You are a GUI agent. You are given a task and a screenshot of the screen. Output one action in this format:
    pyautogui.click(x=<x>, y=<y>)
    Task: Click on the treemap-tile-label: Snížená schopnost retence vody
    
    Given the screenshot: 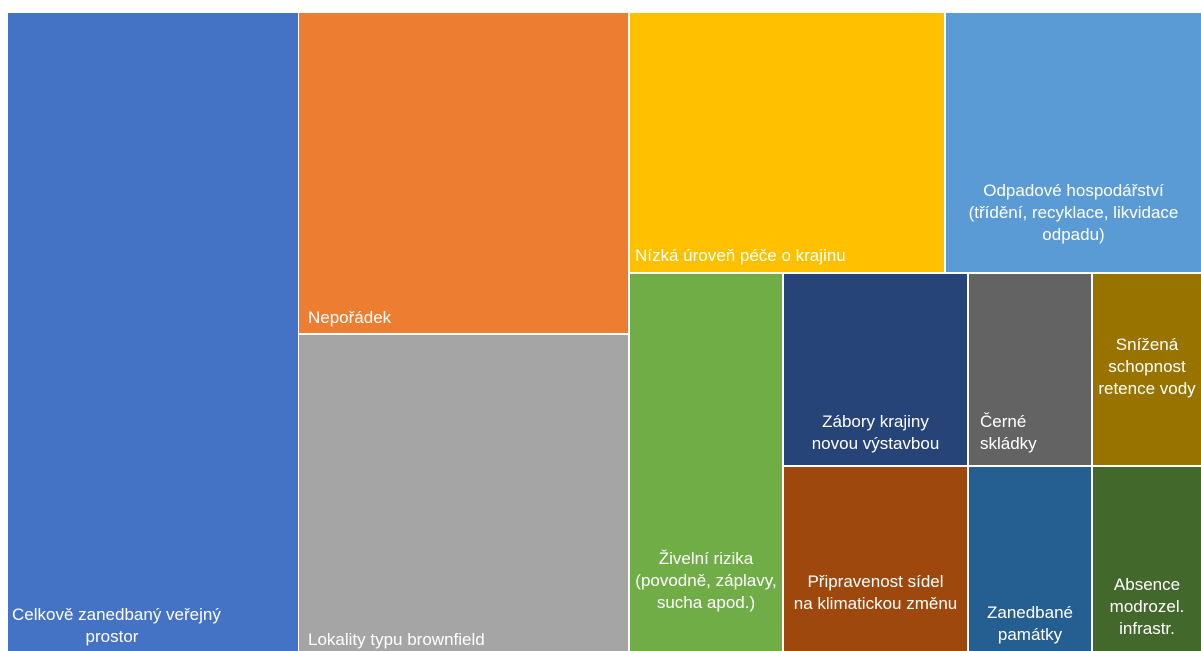 What is the action you would take?
    pyautogui.click(x=1147, y=366)
    